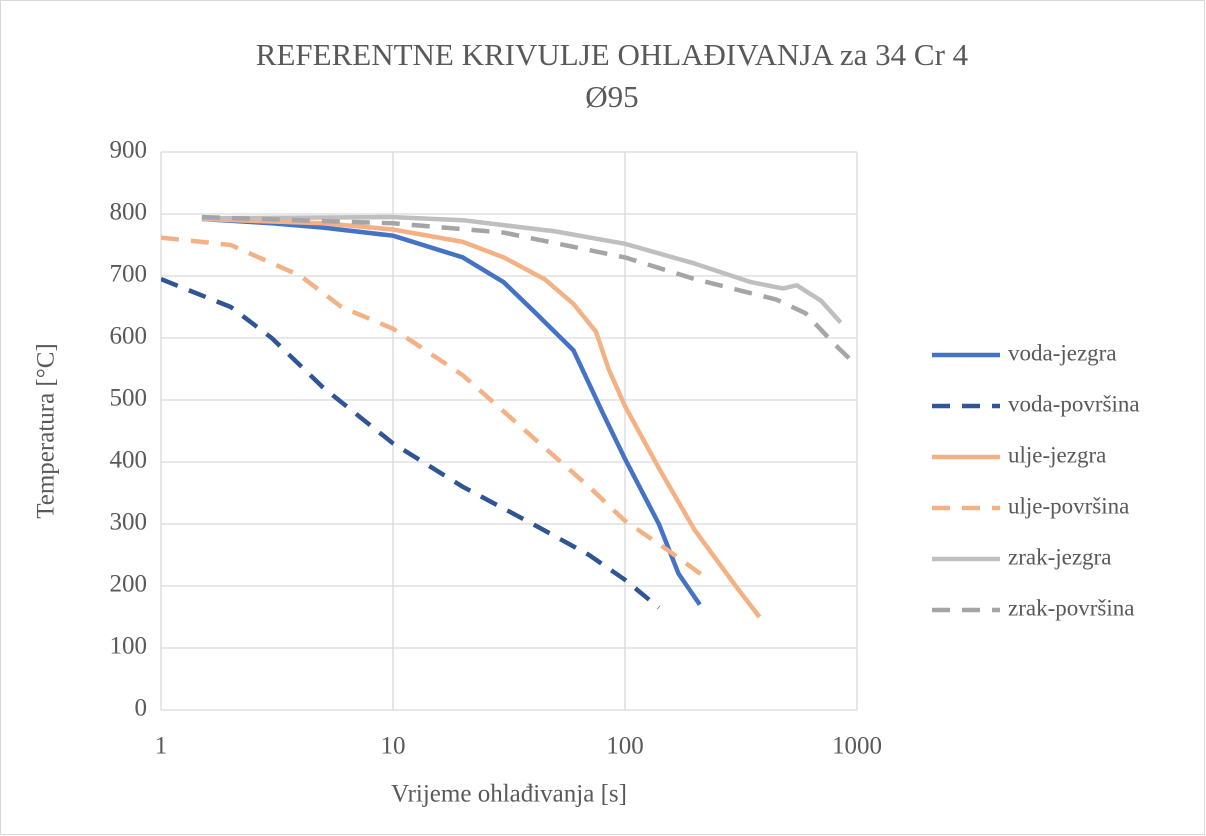 The height and width of the screenshot is (836, 1206). What do you see at coordinates (129, 522) in the screenshot?
I see `y-tick-label: 300` at bounding box center [129, 522].